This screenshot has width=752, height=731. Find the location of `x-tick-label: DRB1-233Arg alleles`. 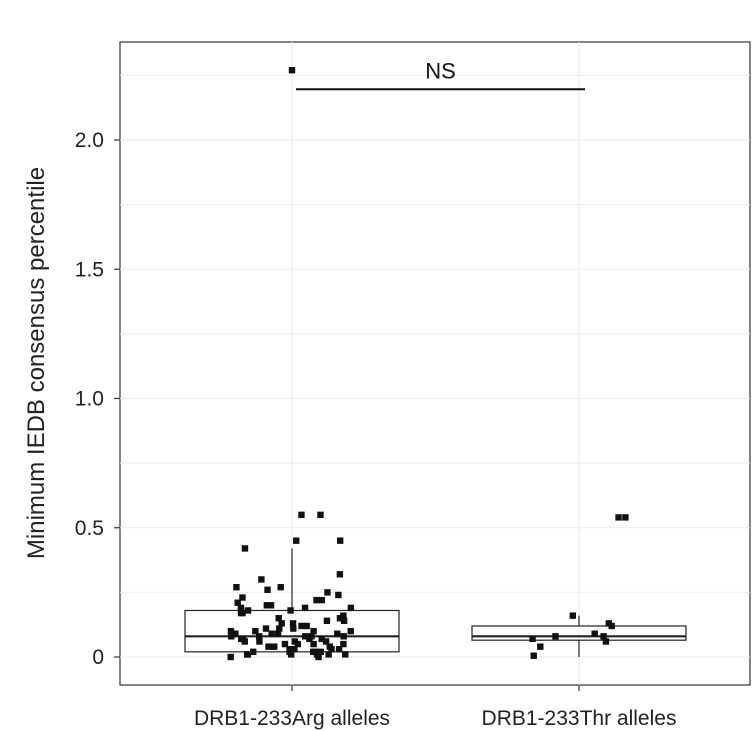

x-tick-label: DRB1-233Arg alleles is located at coordinates (292, 718).